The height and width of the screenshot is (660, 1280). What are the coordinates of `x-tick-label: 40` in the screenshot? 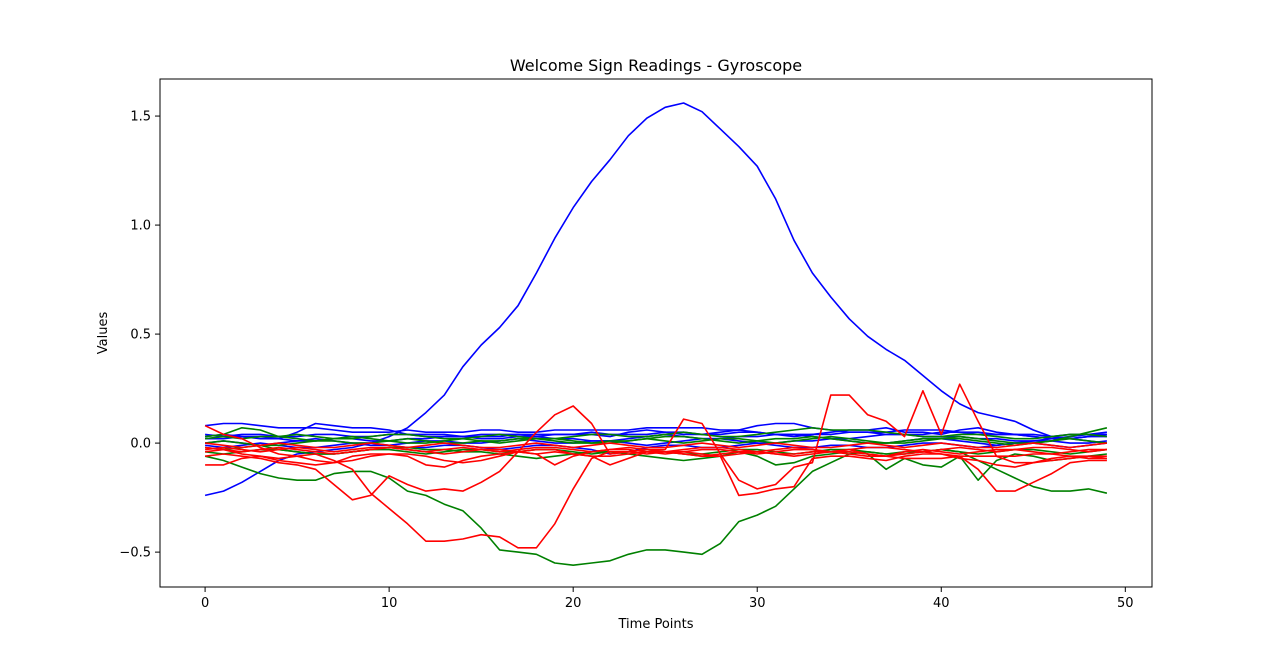 It's located at (941, 603).